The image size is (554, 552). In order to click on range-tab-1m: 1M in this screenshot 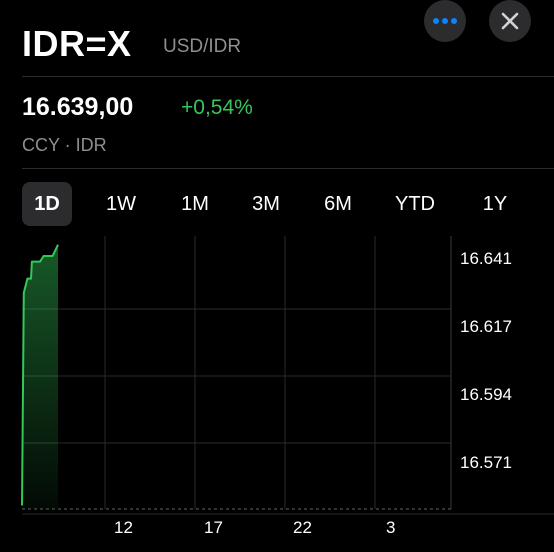, I will do `click(195, 204)`.